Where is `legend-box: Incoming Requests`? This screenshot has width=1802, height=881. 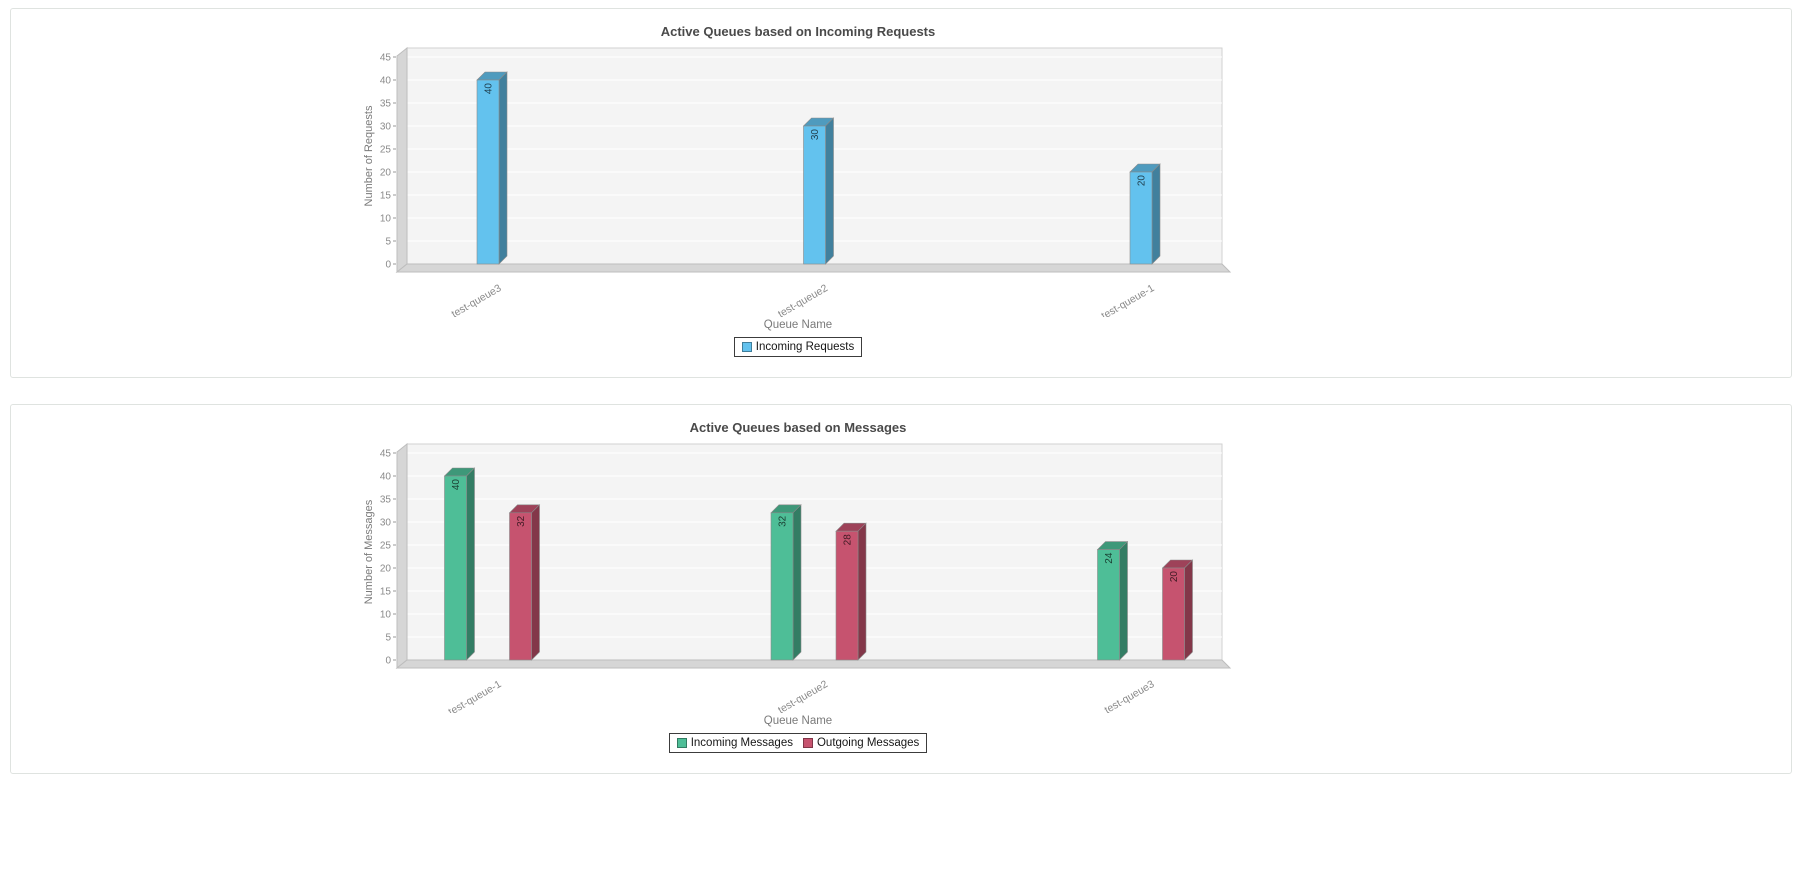 legend-box: Incoming Requests is located at coordinates (798, 347).